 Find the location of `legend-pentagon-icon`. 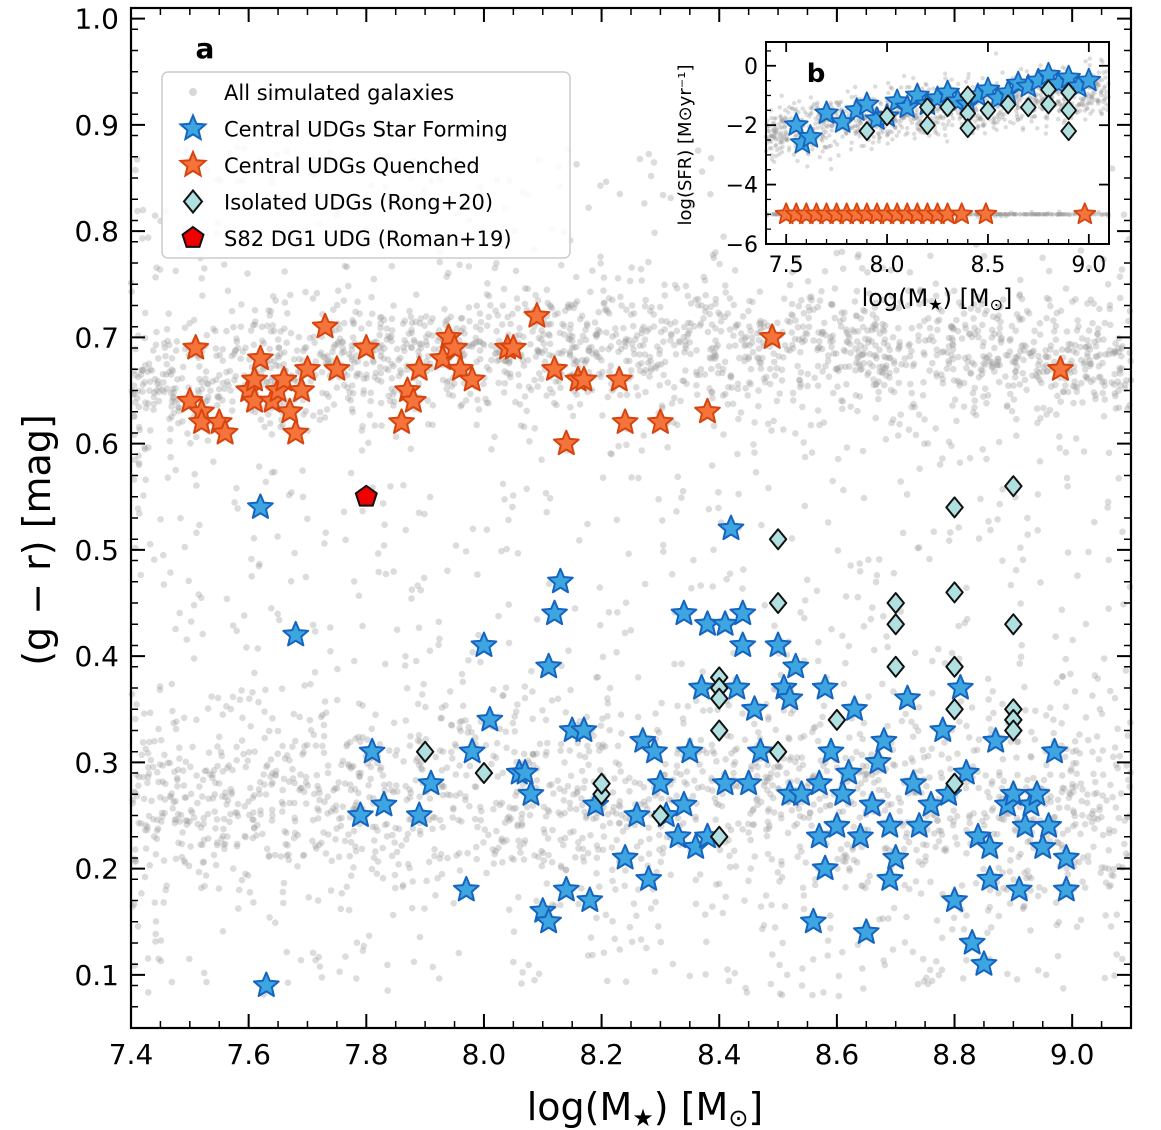

legend-pentagon-icon is located at coordinates (193, 236).